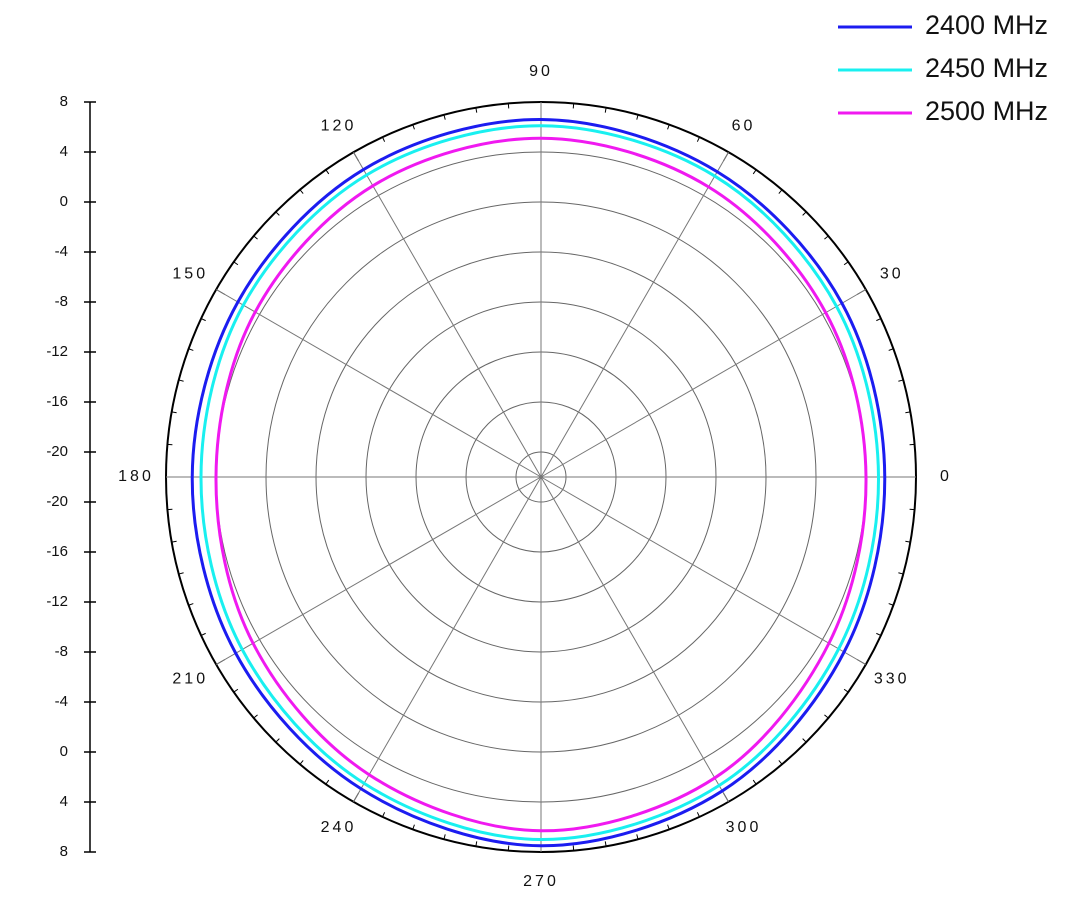  I want to click on theta-tick-label: 60, so click(744, 125).